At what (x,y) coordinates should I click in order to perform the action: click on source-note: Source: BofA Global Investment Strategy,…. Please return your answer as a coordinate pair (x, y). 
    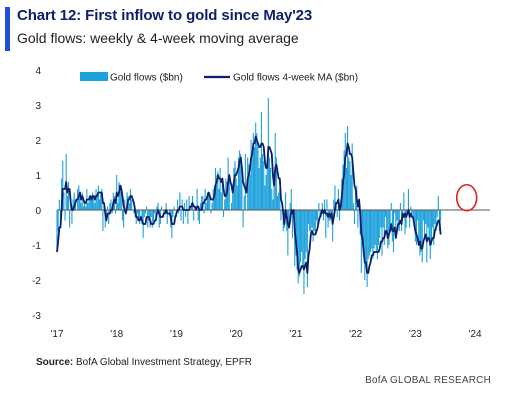
    Looking at the image, I should click on (144, 362).